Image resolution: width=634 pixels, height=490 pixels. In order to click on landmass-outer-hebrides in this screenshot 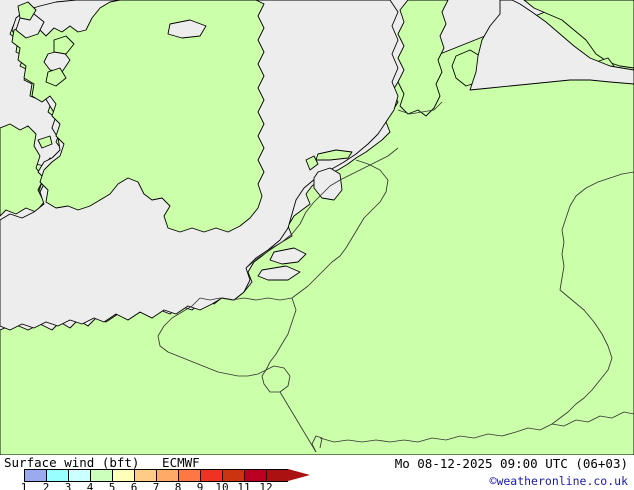, I will do `click(27, 11)`.